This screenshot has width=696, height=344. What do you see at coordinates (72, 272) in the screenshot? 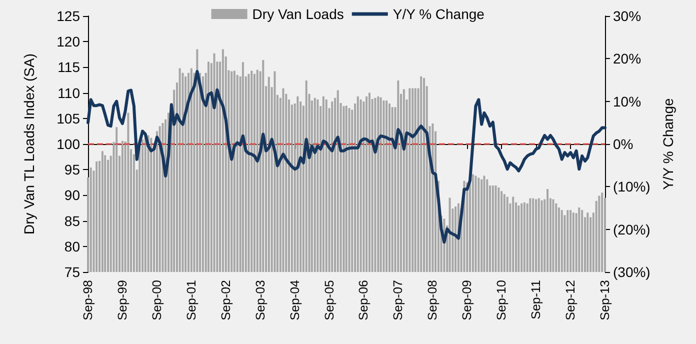
I see `y-tick-label: 75` at bounding box center [72, 272].